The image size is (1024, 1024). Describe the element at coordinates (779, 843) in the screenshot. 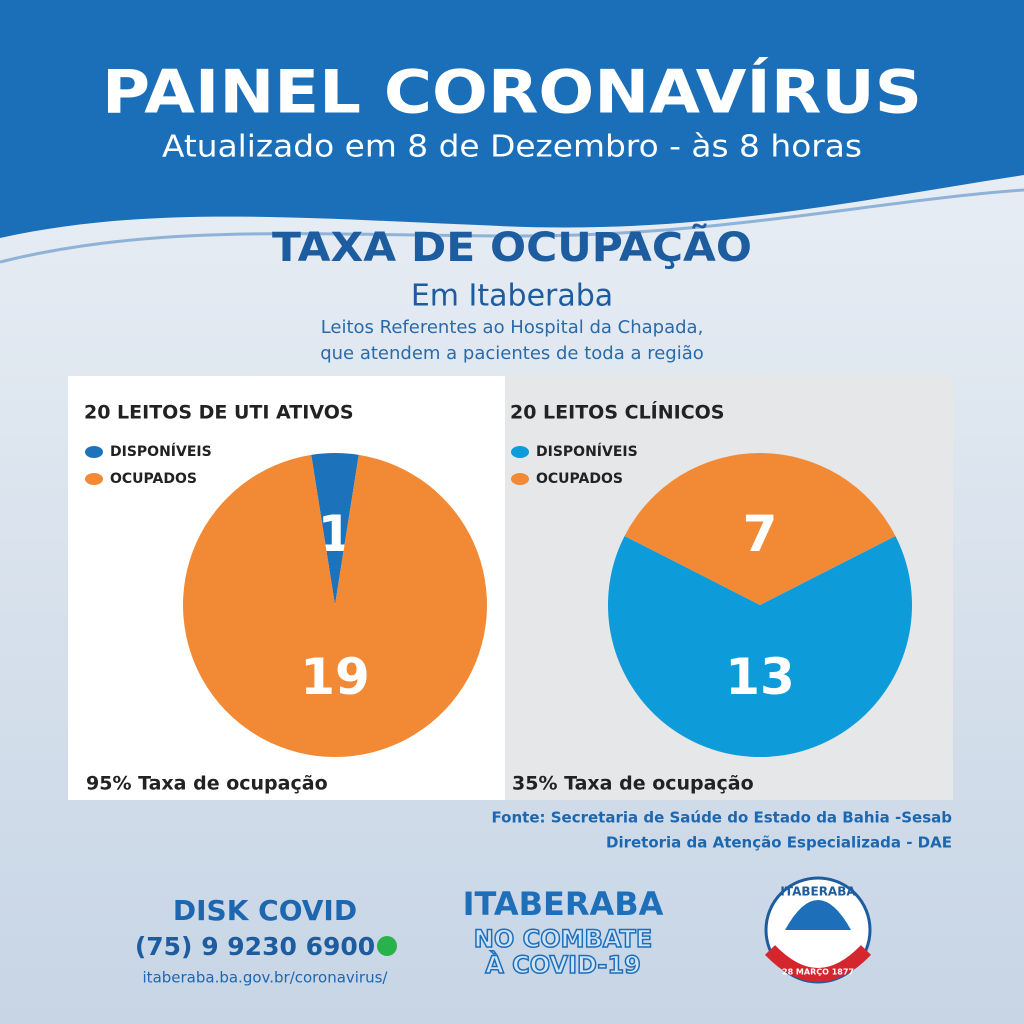

I see `source-line: Diretoria da Atenção Especializada - DAE` at that location.